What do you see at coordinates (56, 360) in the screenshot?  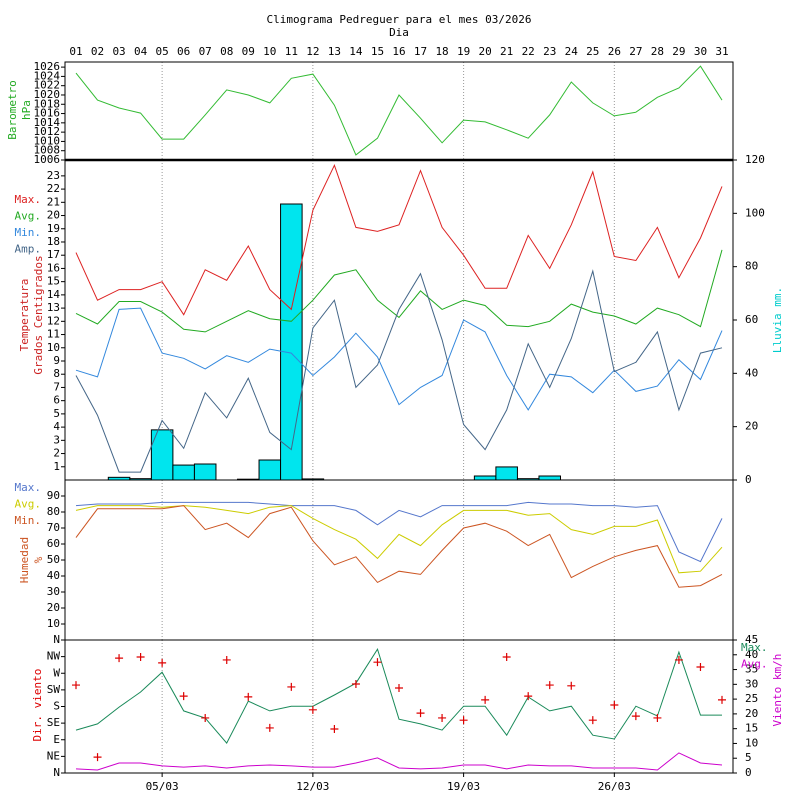 I see `y-tick-label: 9` at bounding box center [56, 360].